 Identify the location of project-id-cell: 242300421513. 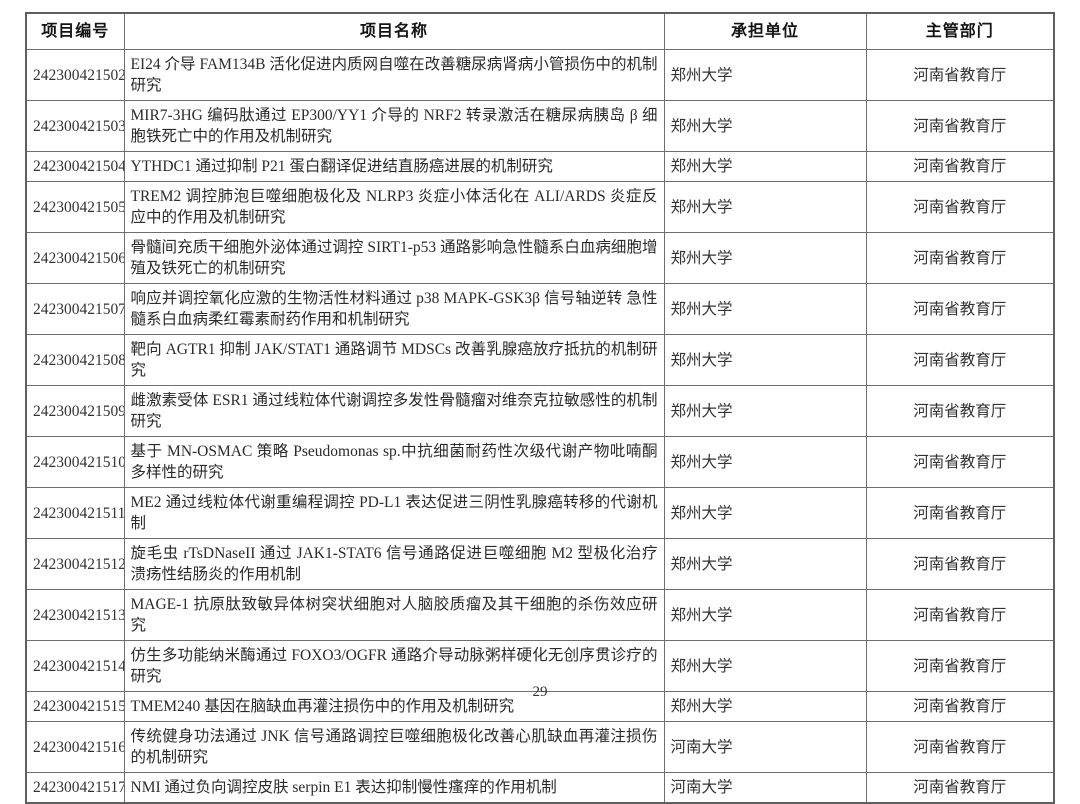
(75, 615).